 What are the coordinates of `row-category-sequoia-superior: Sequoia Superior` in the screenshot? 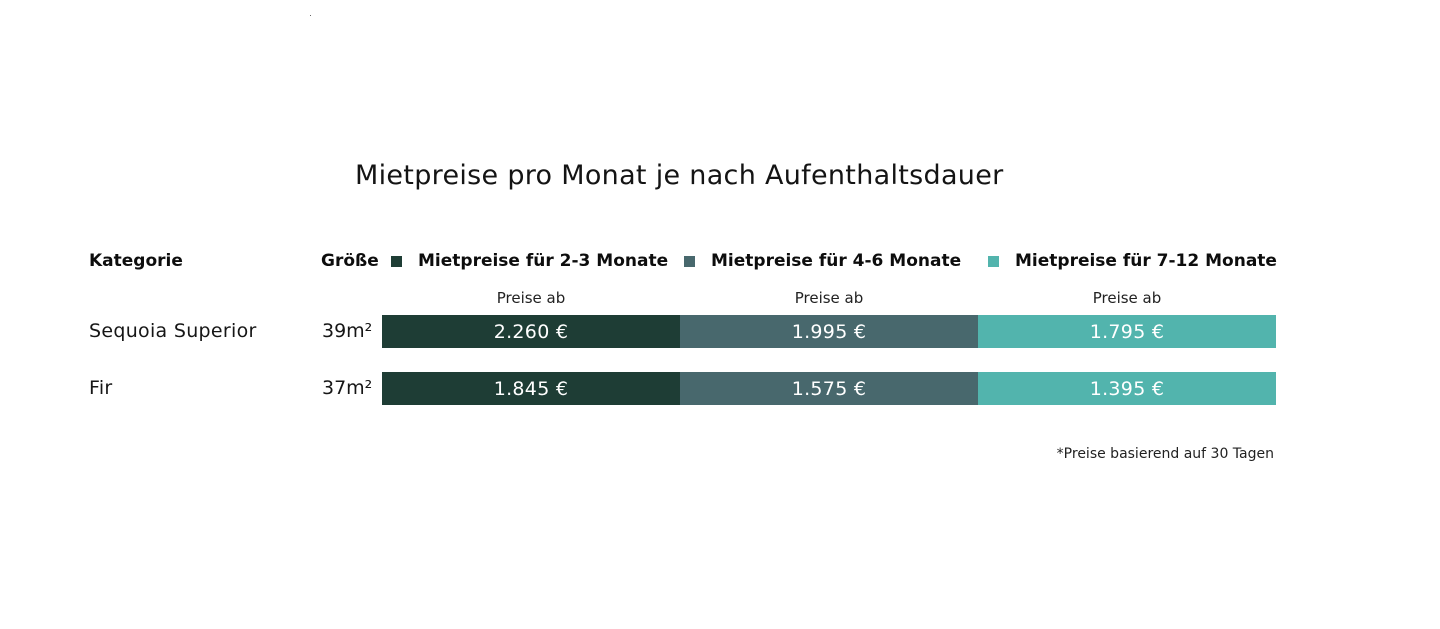 It's located at (173, 331).